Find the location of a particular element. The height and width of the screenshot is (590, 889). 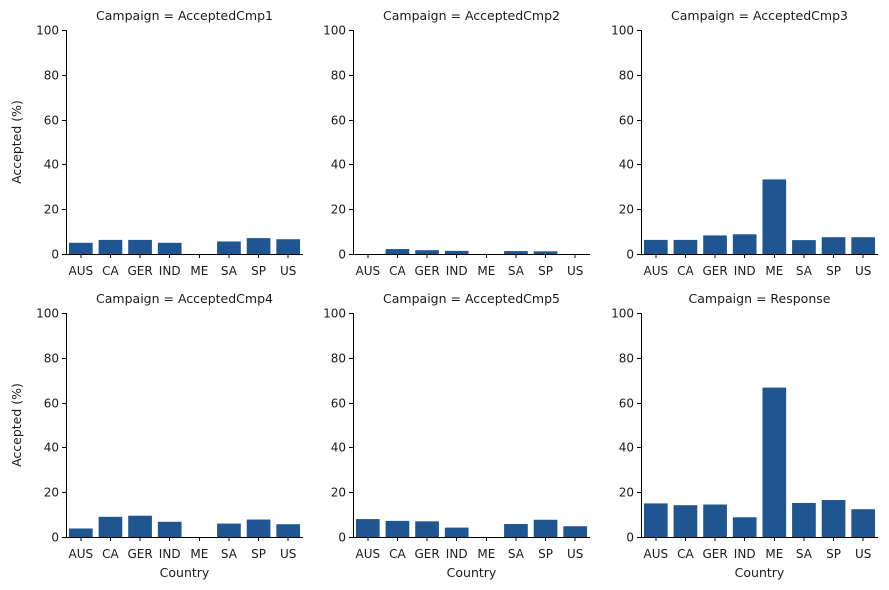

panel-title: Campaign = AcceptedCmp4 is located at coordinates (184, 298).